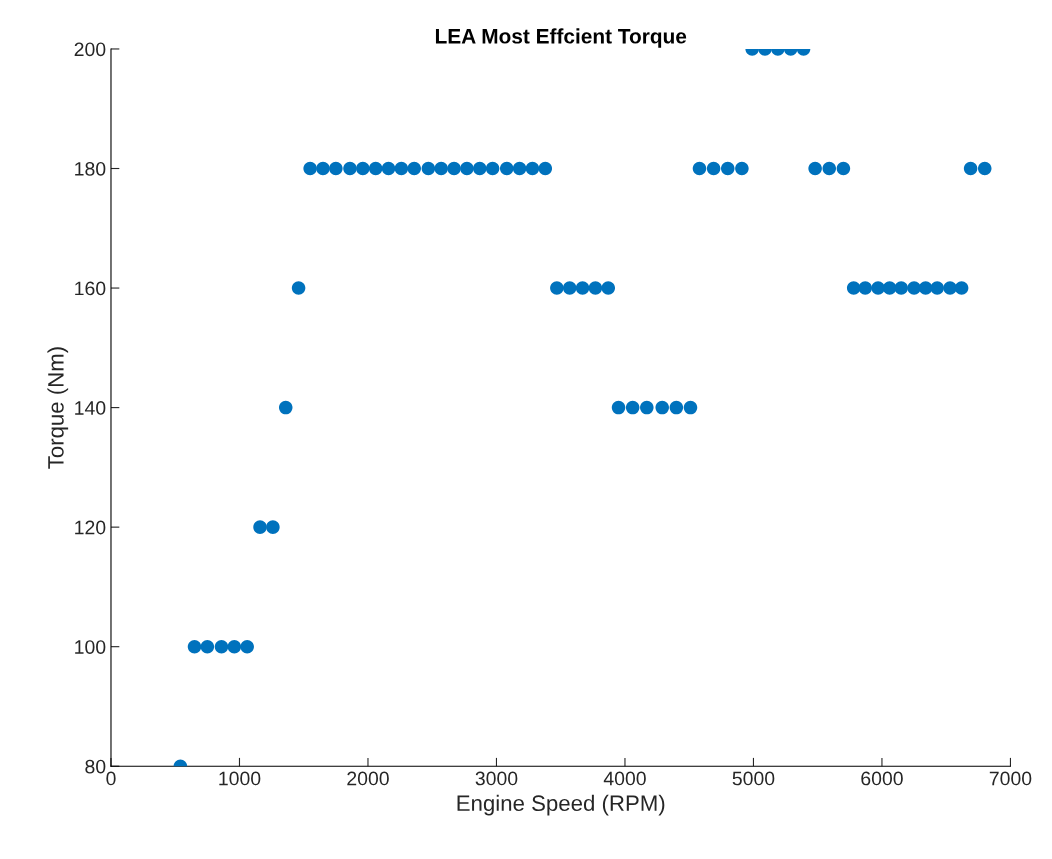 The image size is (1052, 859). What do you see at coordinates (90, 168) in the screenshot?
I see `y-tick-label: 180` at bounding box center [90, 168].